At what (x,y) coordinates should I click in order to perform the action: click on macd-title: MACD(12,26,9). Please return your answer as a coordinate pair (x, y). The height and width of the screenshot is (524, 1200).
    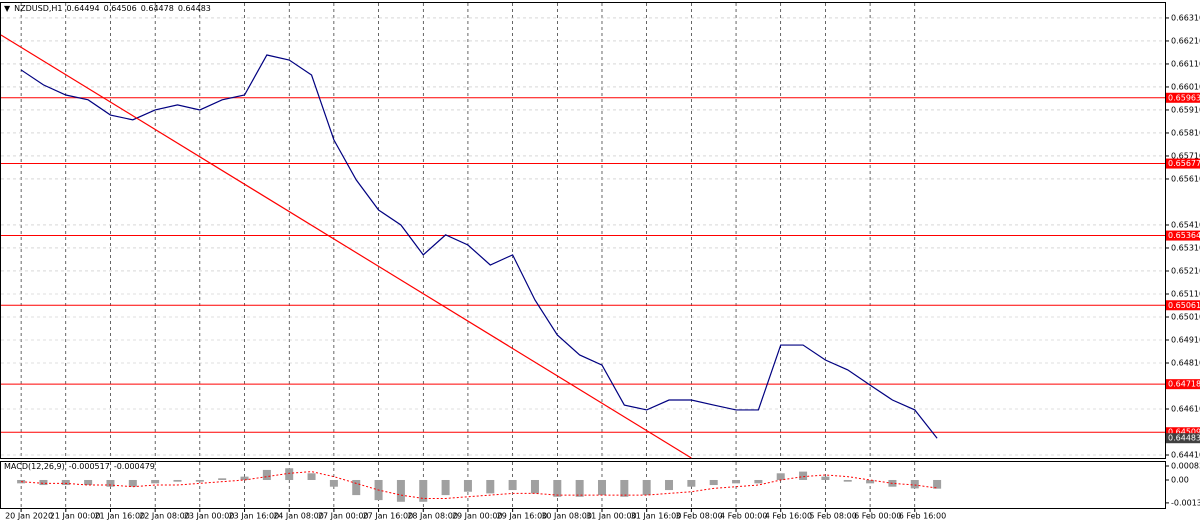
    Looking at the image, I should click on (34, 466).